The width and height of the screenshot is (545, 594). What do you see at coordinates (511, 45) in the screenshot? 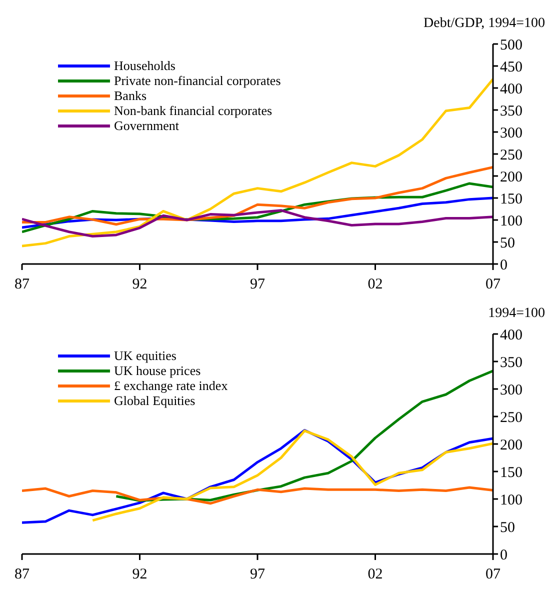
I see `y-tick-label: 500` at bounding box center [511, 45].